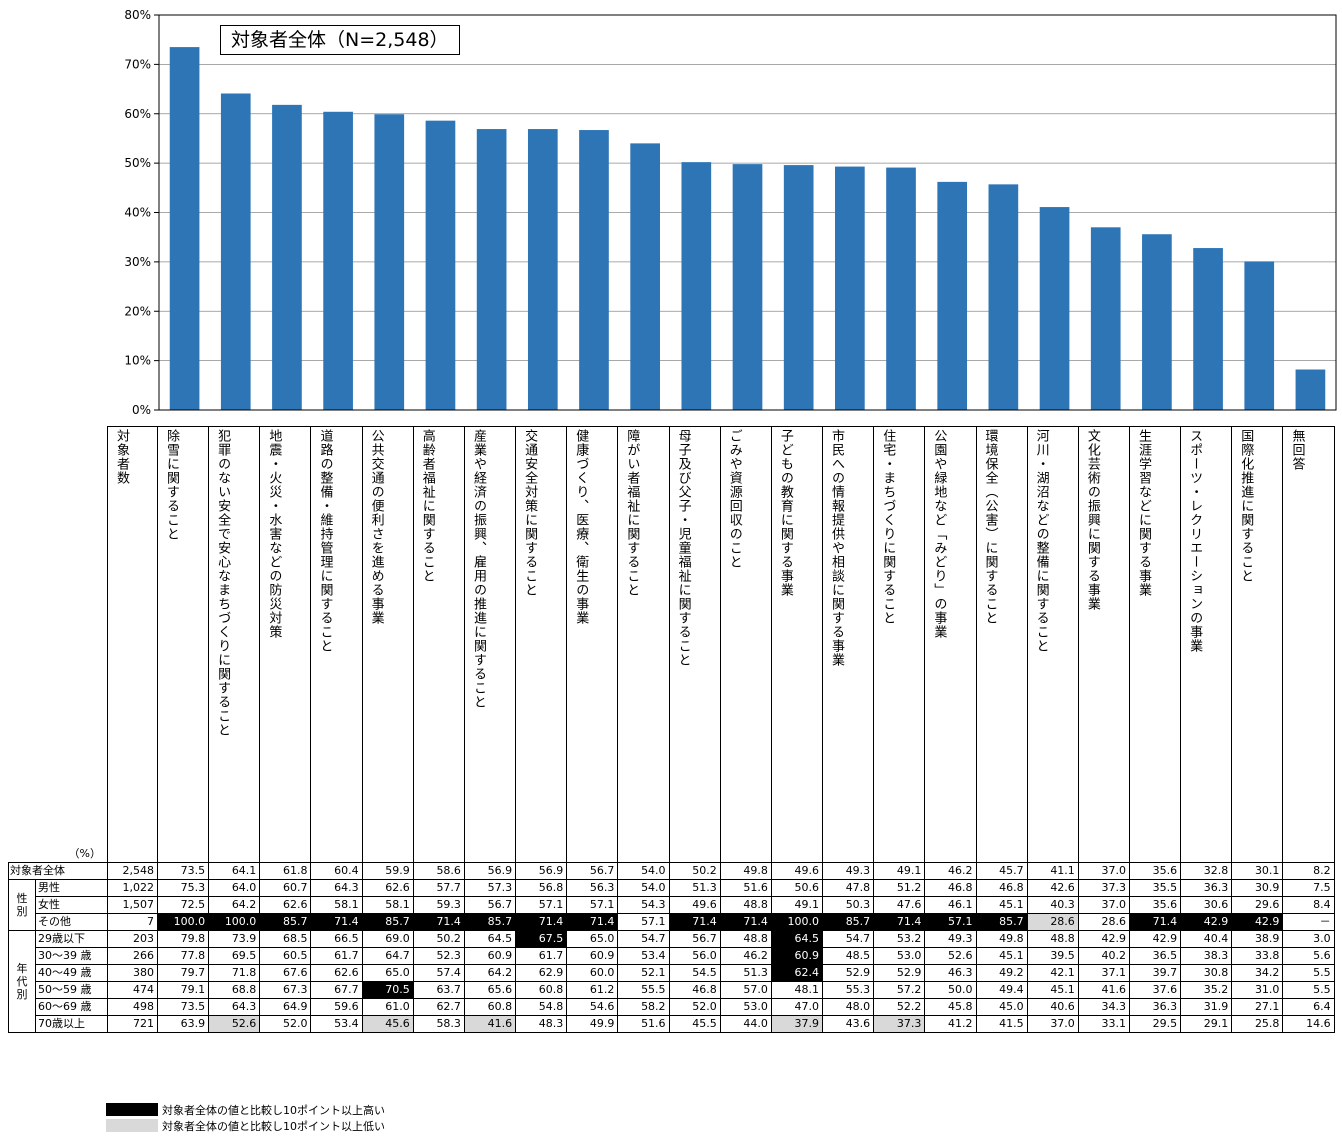 The width and height of the screenshot is (1342, 1139). What do you see at coordinates (234, 990) in the screenshot?
I see `value-cell: 68.8` at bounding box center [234, 990].